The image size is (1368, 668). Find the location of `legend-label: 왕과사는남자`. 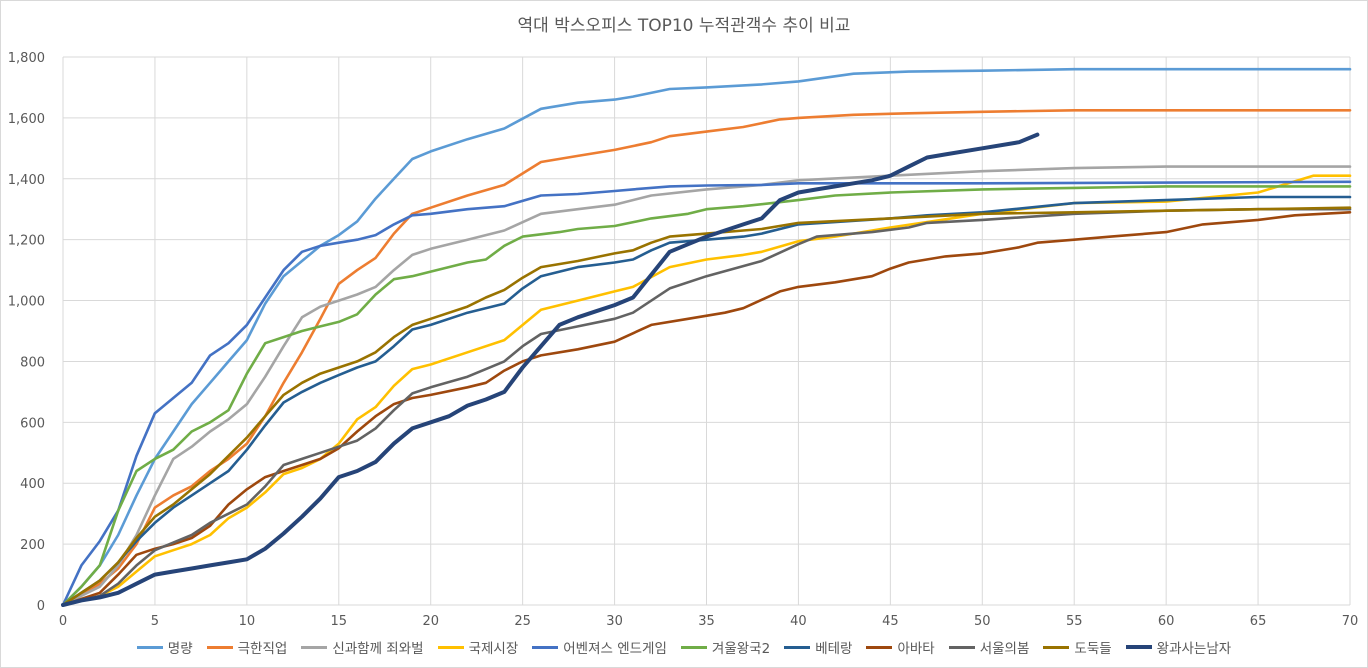

legend-label: 왕과사는남자 is located at coordinates (1194, 649).